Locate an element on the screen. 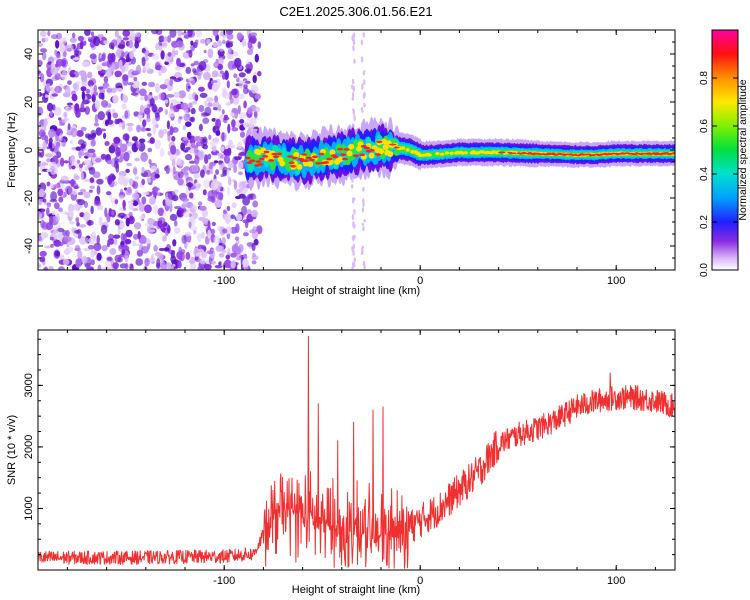 The height and width of the screenshot is (600, 750). x-tick-label: 100 is located at coordinates (616, 281).